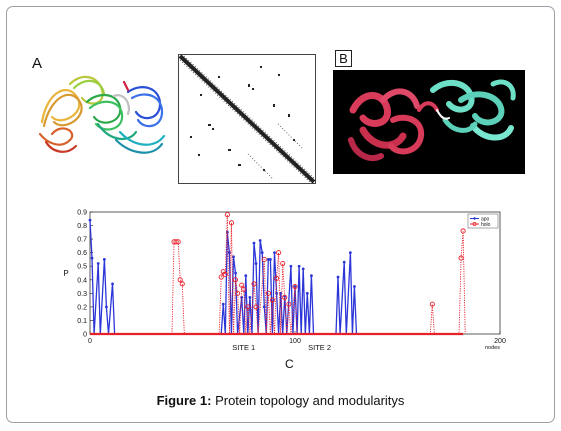  What do you see at coordinates (492, 348) in the screenshot?
I see `x-unit-label: nodes` at bounding box center [492, 348].